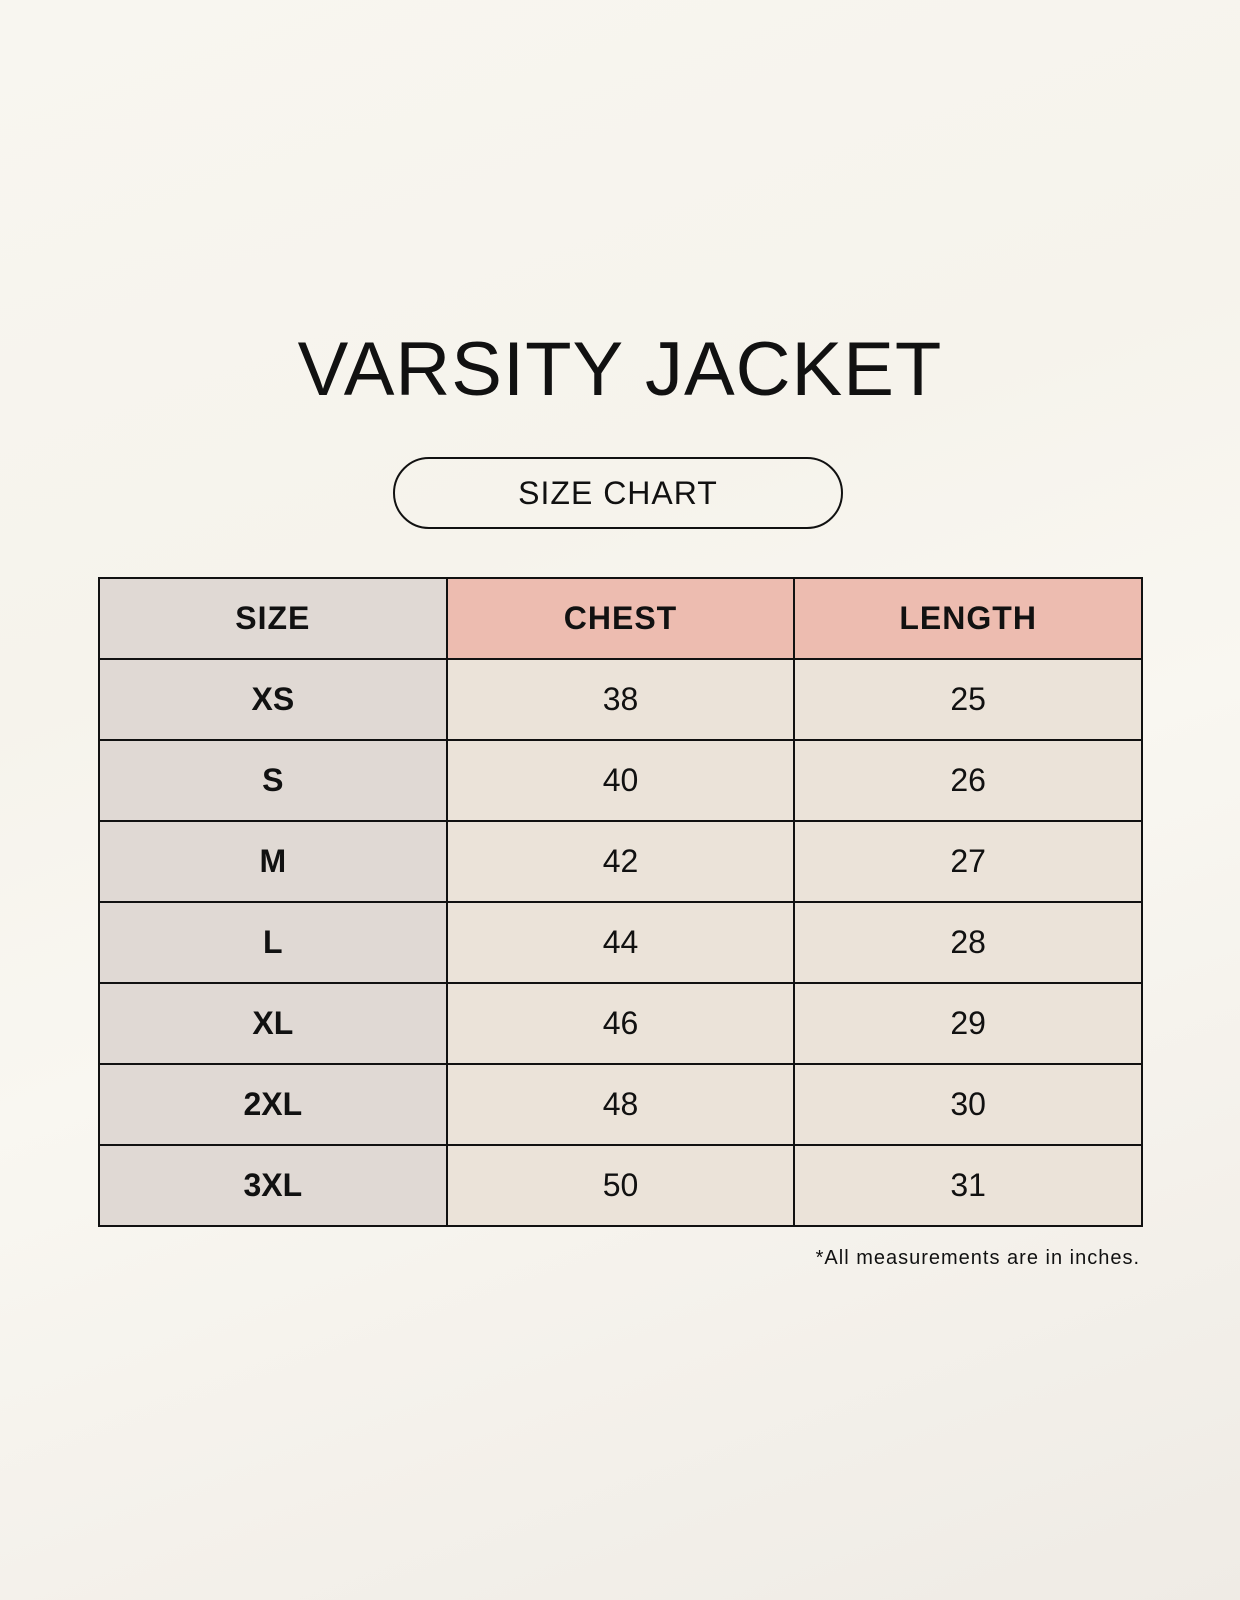 This screenshot has height=1600, width=1240. I want to click on cell-size: M, so click(273, 861).